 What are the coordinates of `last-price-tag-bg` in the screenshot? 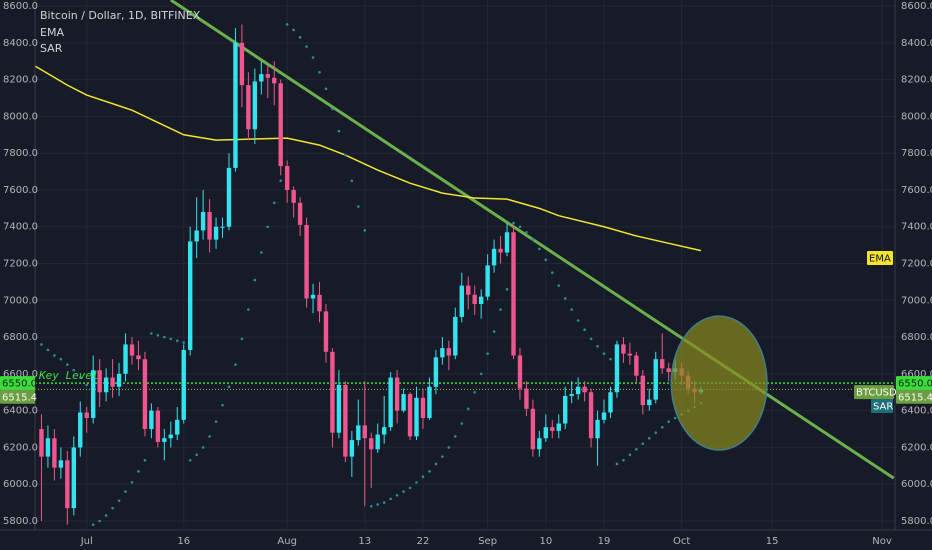 It's located at (914, 396).